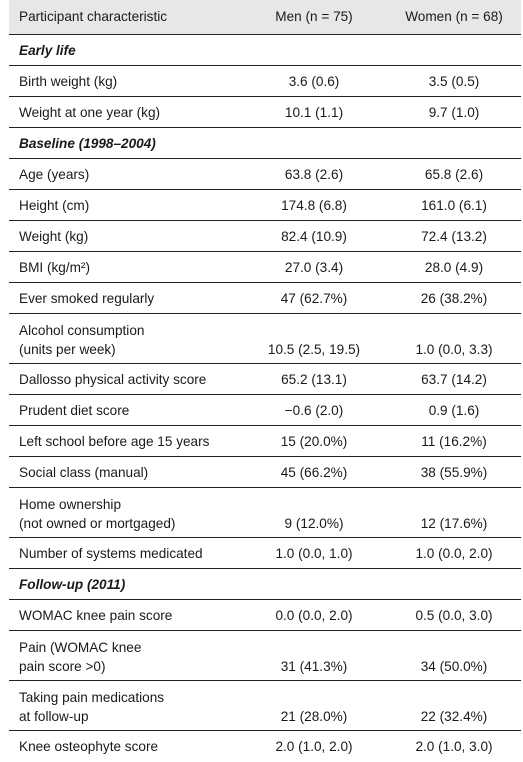 This screenshot has width=523, height=762. What do you see at coordinates (454, 410) in the screenshot?
I see `women-value-cell: 0.9 (1.6)` at bounding box center [454, 410].